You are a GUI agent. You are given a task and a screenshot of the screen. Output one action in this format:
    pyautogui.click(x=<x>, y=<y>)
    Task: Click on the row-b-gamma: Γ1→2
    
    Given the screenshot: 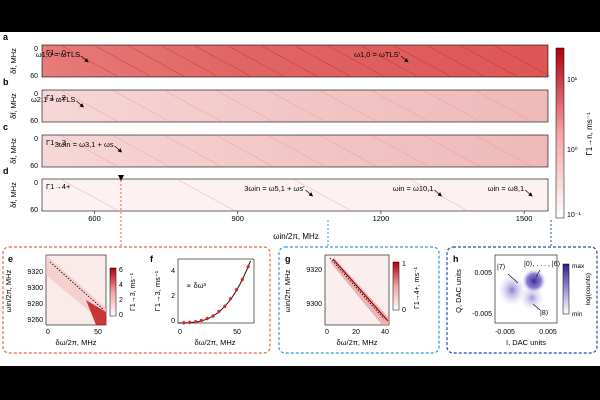 What is the action you would take?
    pyautogui.click(x=56, y=97)
    